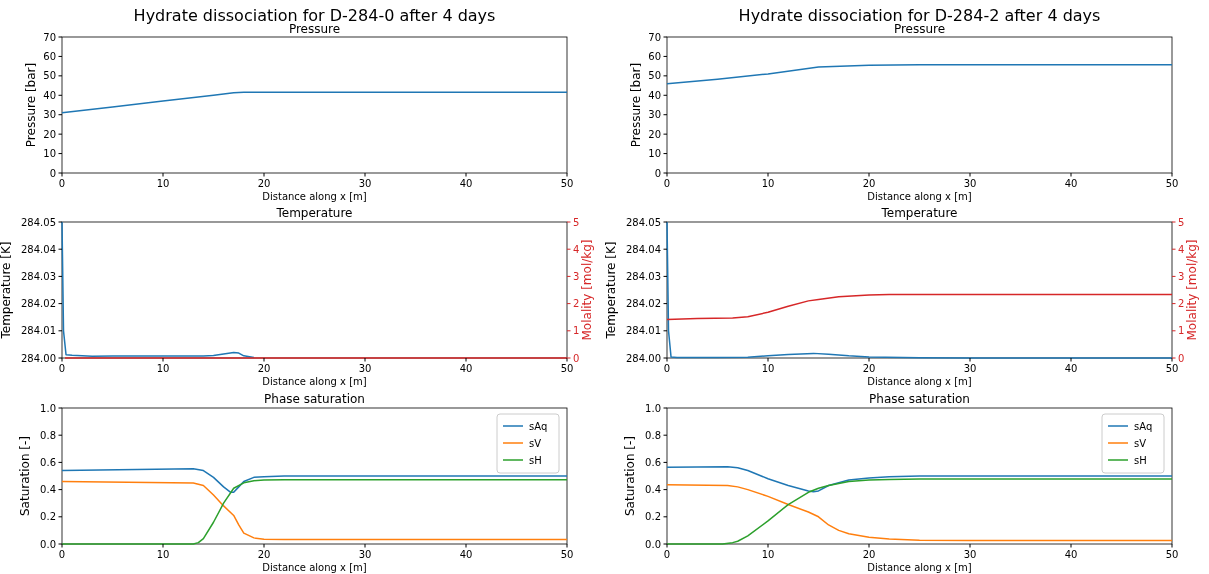 Image resolution: width=1209 pixels, height=574 pixels. I want to click on y-tick-label: 70, so click(49, 37).